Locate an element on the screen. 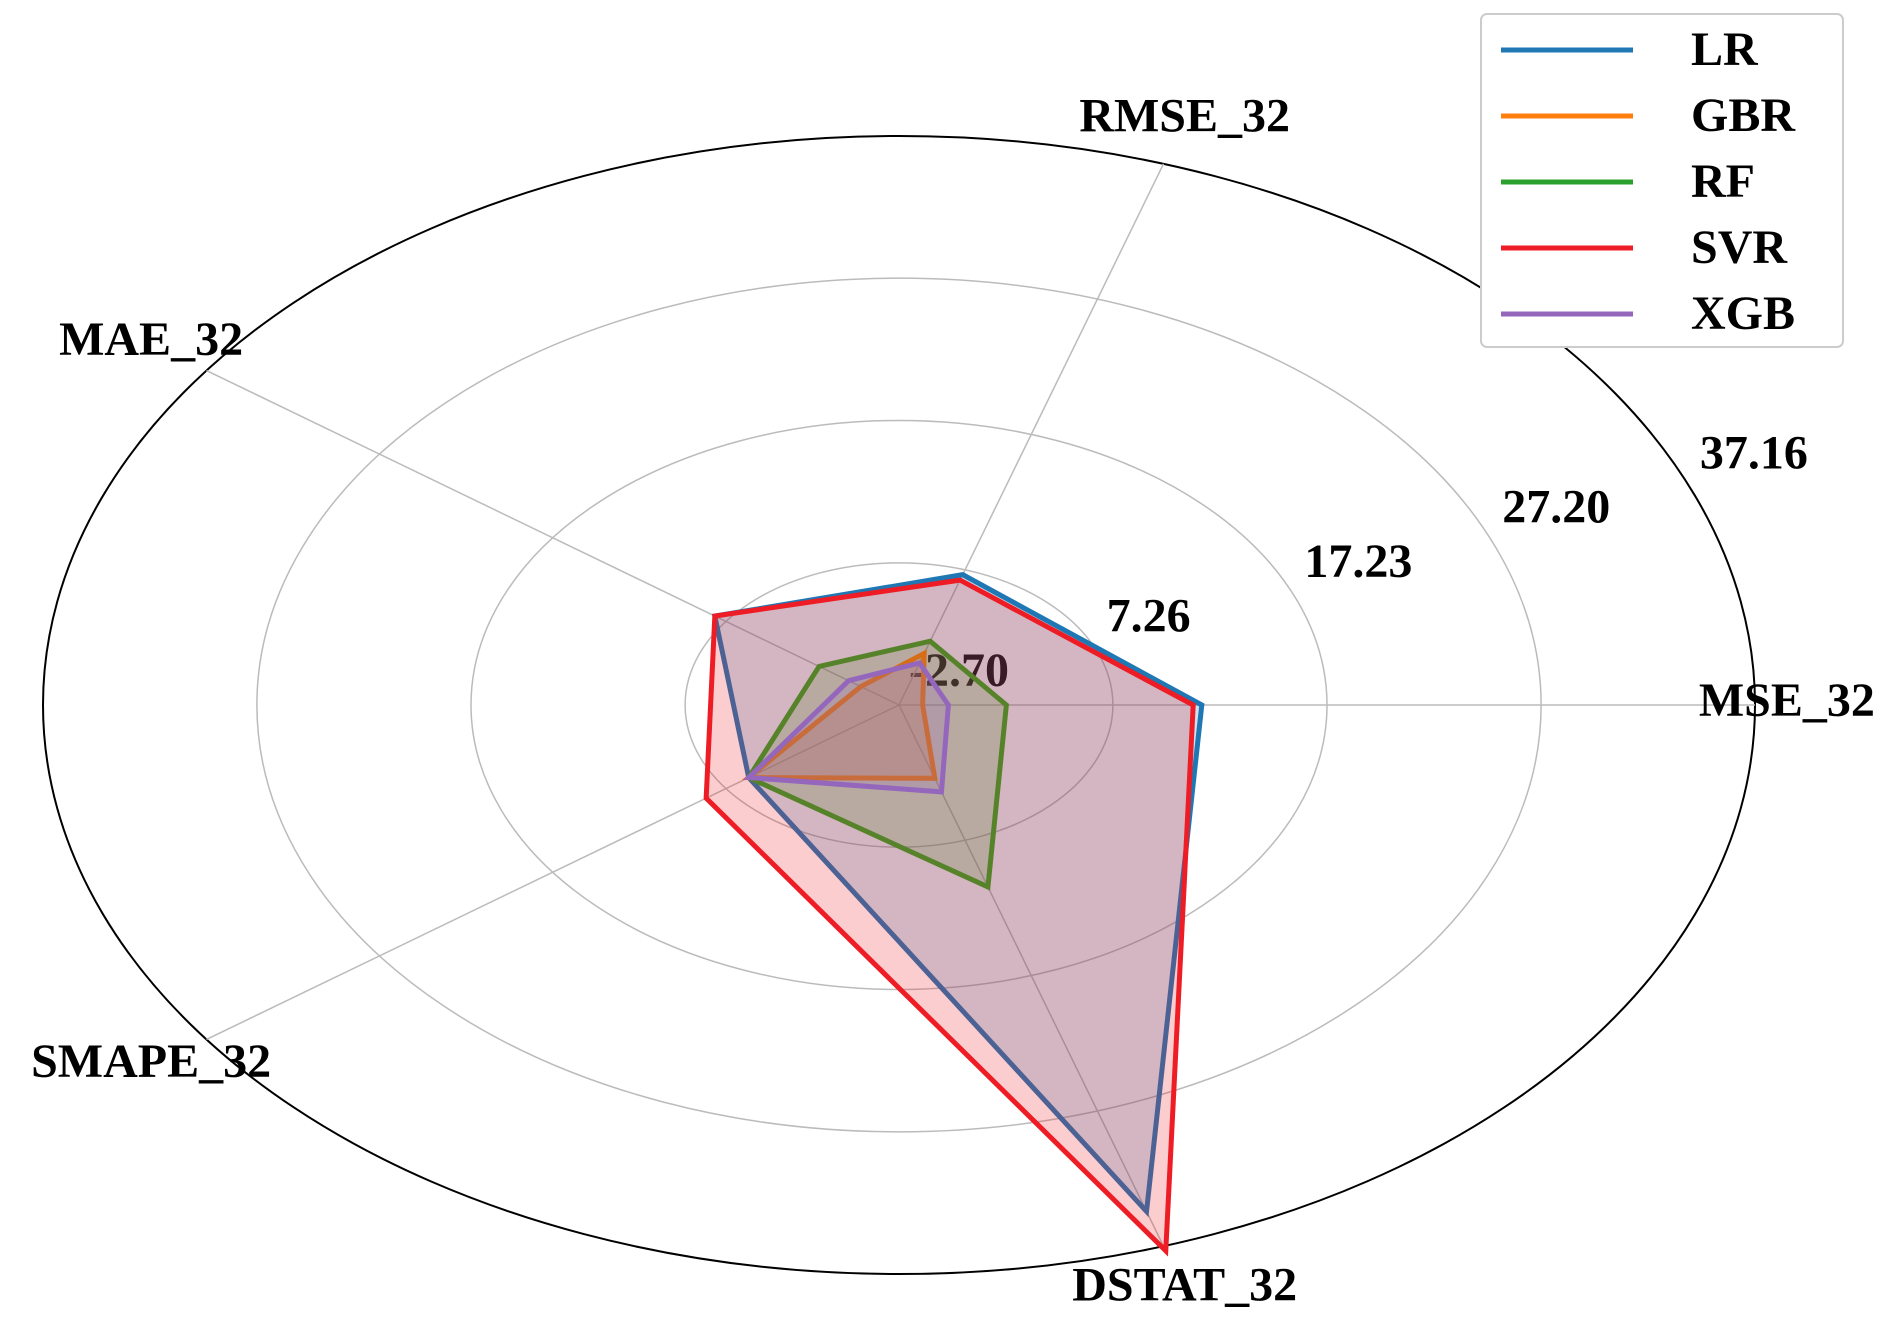 The height and width of the screenshot is (1337, 1888). axis-label: SMAPE_32 is located at coordinates (151, 1061).